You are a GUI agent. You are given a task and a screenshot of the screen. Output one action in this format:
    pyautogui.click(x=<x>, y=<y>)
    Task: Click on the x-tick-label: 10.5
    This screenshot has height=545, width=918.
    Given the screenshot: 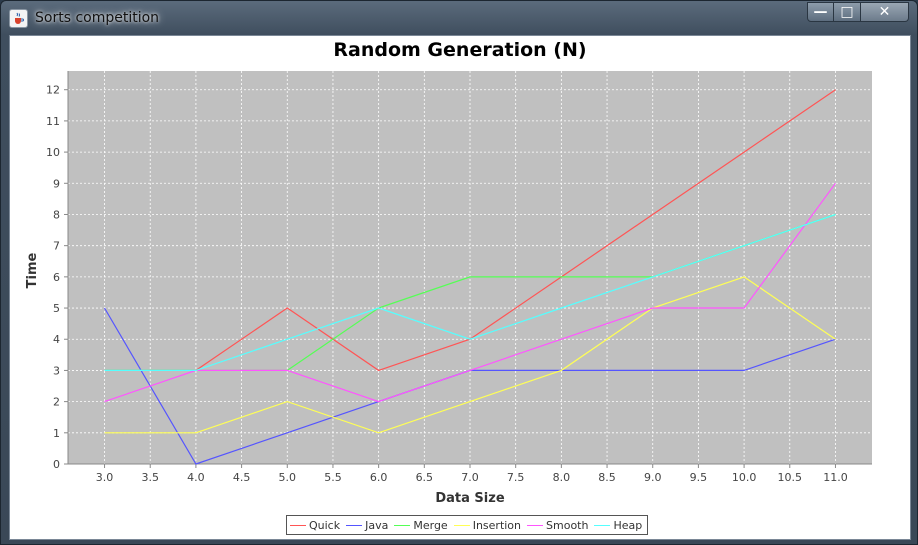 What is the action you would take?
    pyautogui.click(x=790, y=477)
    